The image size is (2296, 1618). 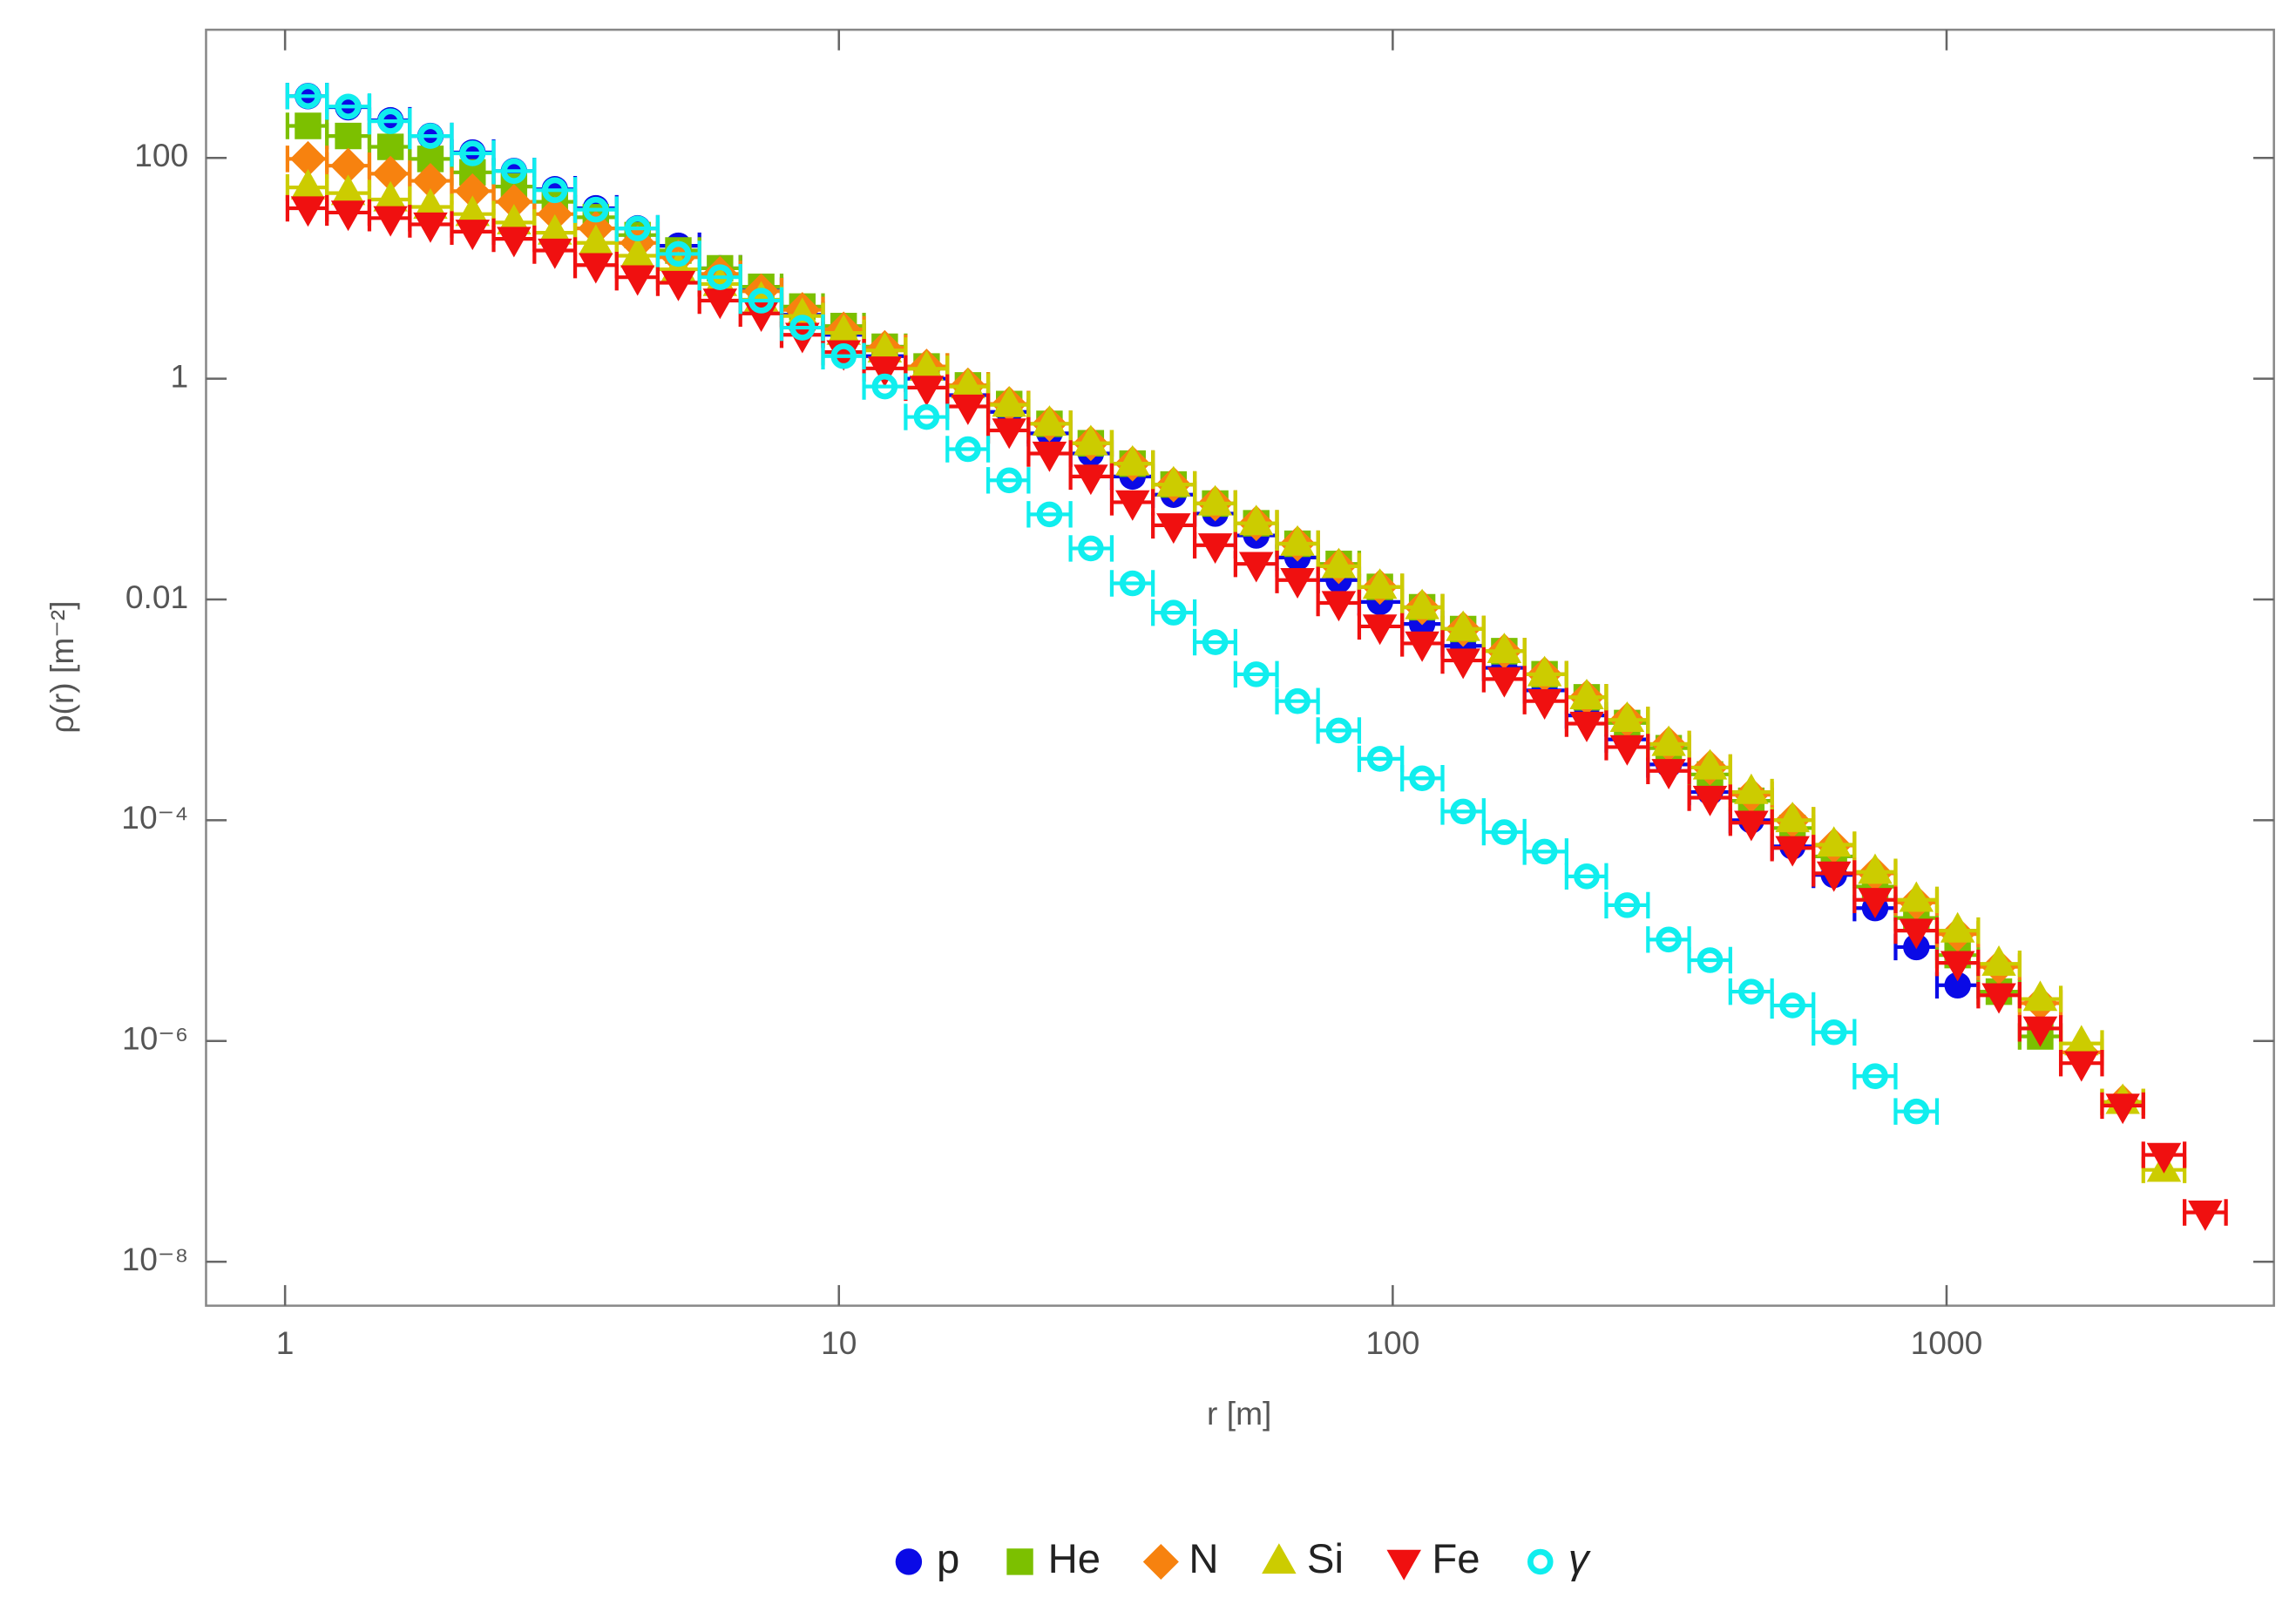 What do you see at coordinates (1180, 1559) in the screenshot?
I see `legend-item: N` at bounding box center [1180, 1559].